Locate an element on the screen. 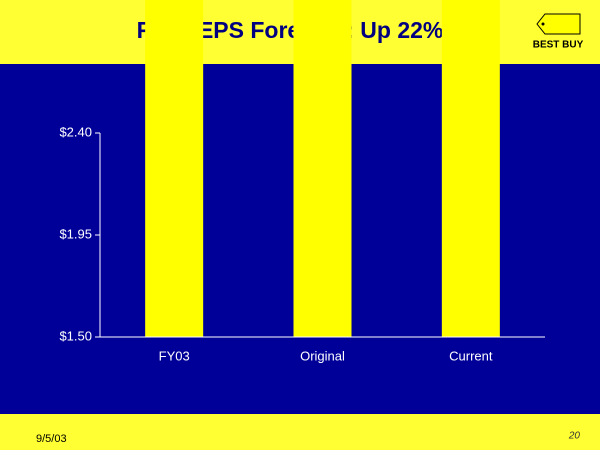 The image size is (600, 450). page-number: 20 is located at coordinates (574, 436).